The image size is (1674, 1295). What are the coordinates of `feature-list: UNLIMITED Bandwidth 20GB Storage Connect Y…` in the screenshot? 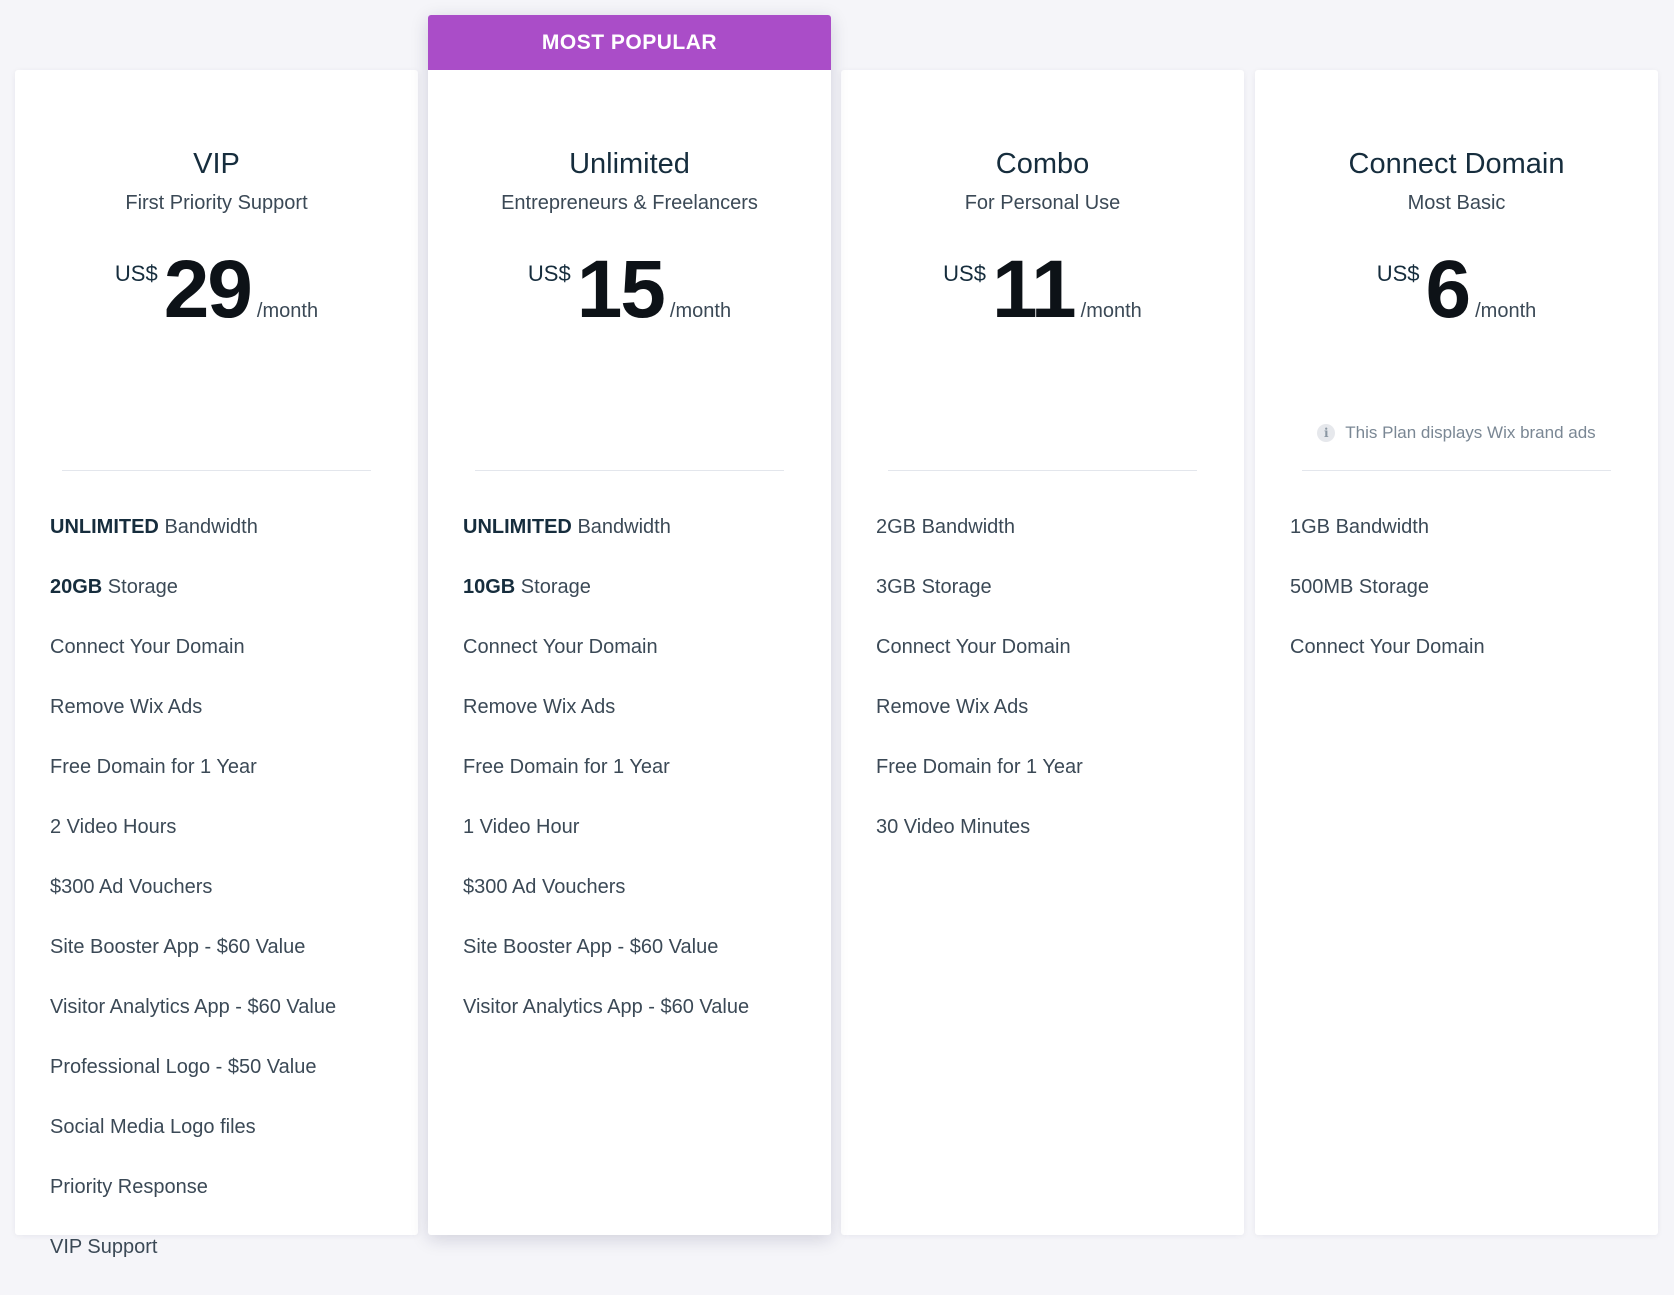 It's located at (229, 905).